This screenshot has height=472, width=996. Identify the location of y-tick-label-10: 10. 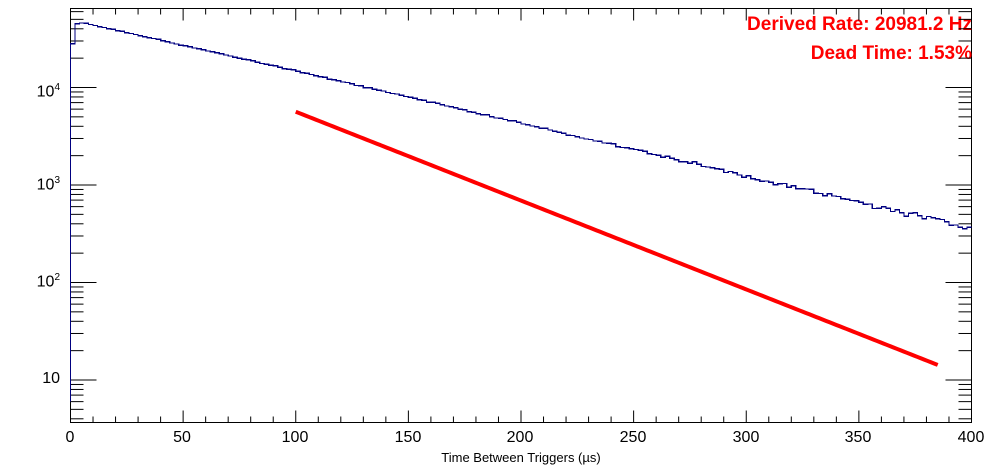
(51, 378).